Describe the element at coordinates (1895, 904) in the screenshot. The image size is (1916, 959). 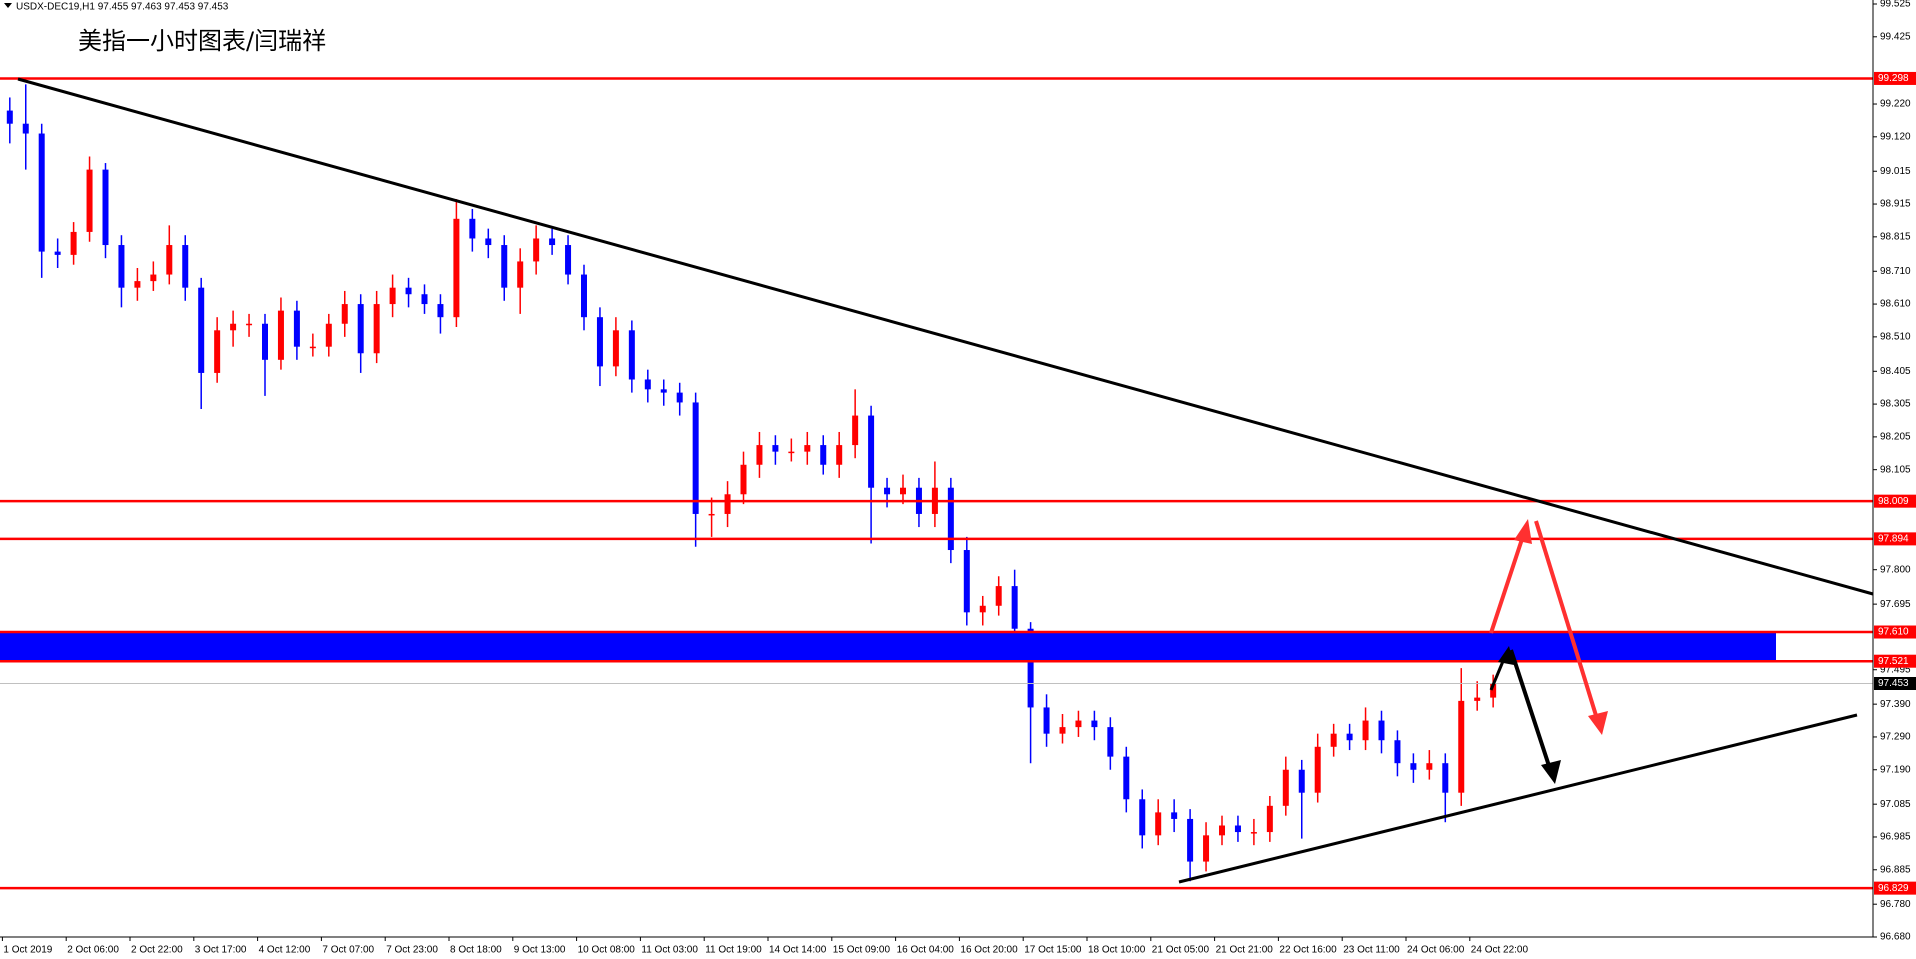
I see `y-tick-label: 96.780` at that location.